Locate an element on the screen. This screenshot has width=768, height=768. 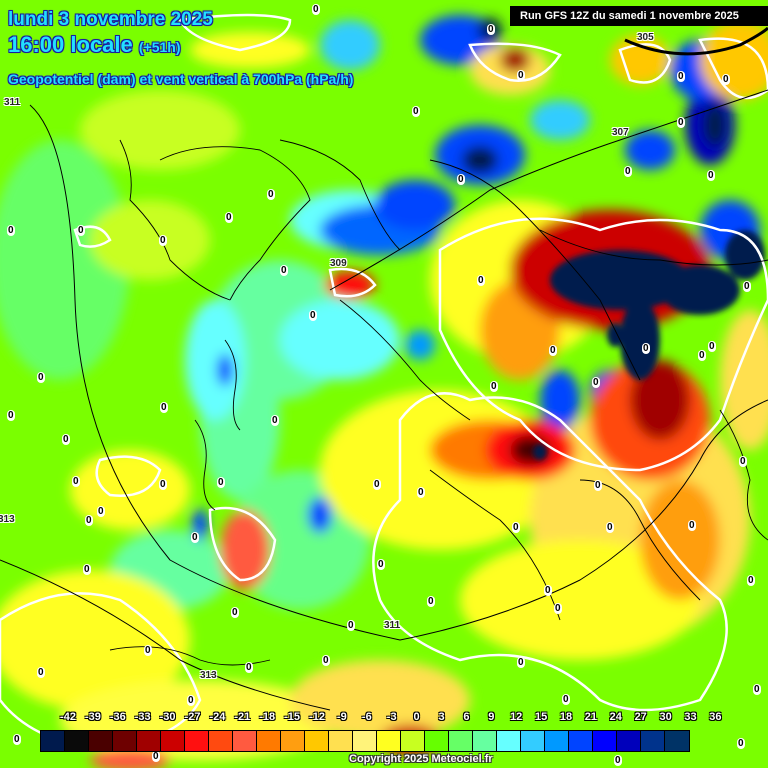
colorbar-tick-label: 33 is located at coordinates (690, 717).